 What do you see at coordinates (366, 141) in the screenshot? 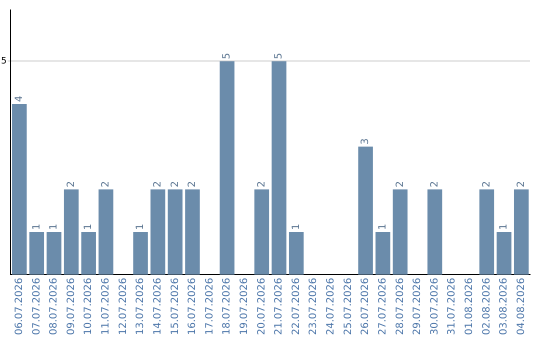
I see `data-label: 3` at bounding box center [366, 141].